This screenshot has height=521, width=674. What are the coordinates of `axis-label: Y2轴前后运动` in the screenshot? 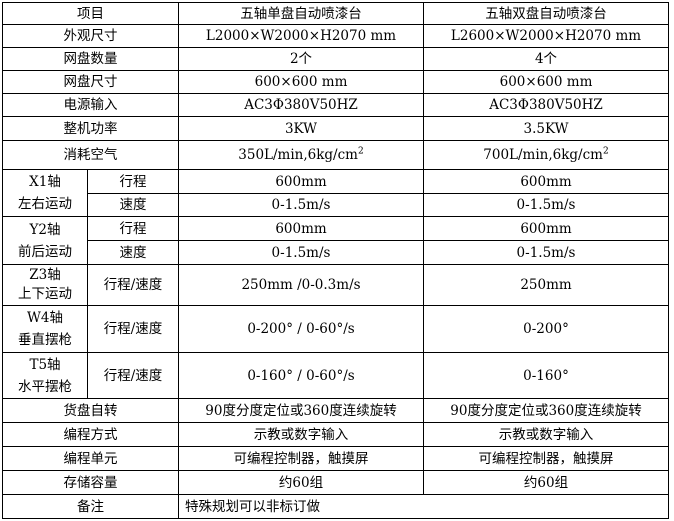 It's located at (45, 240).